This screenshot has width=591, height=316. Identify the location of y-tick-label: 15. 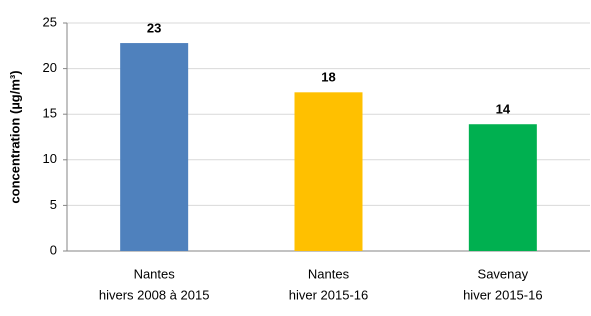
(50, 113).